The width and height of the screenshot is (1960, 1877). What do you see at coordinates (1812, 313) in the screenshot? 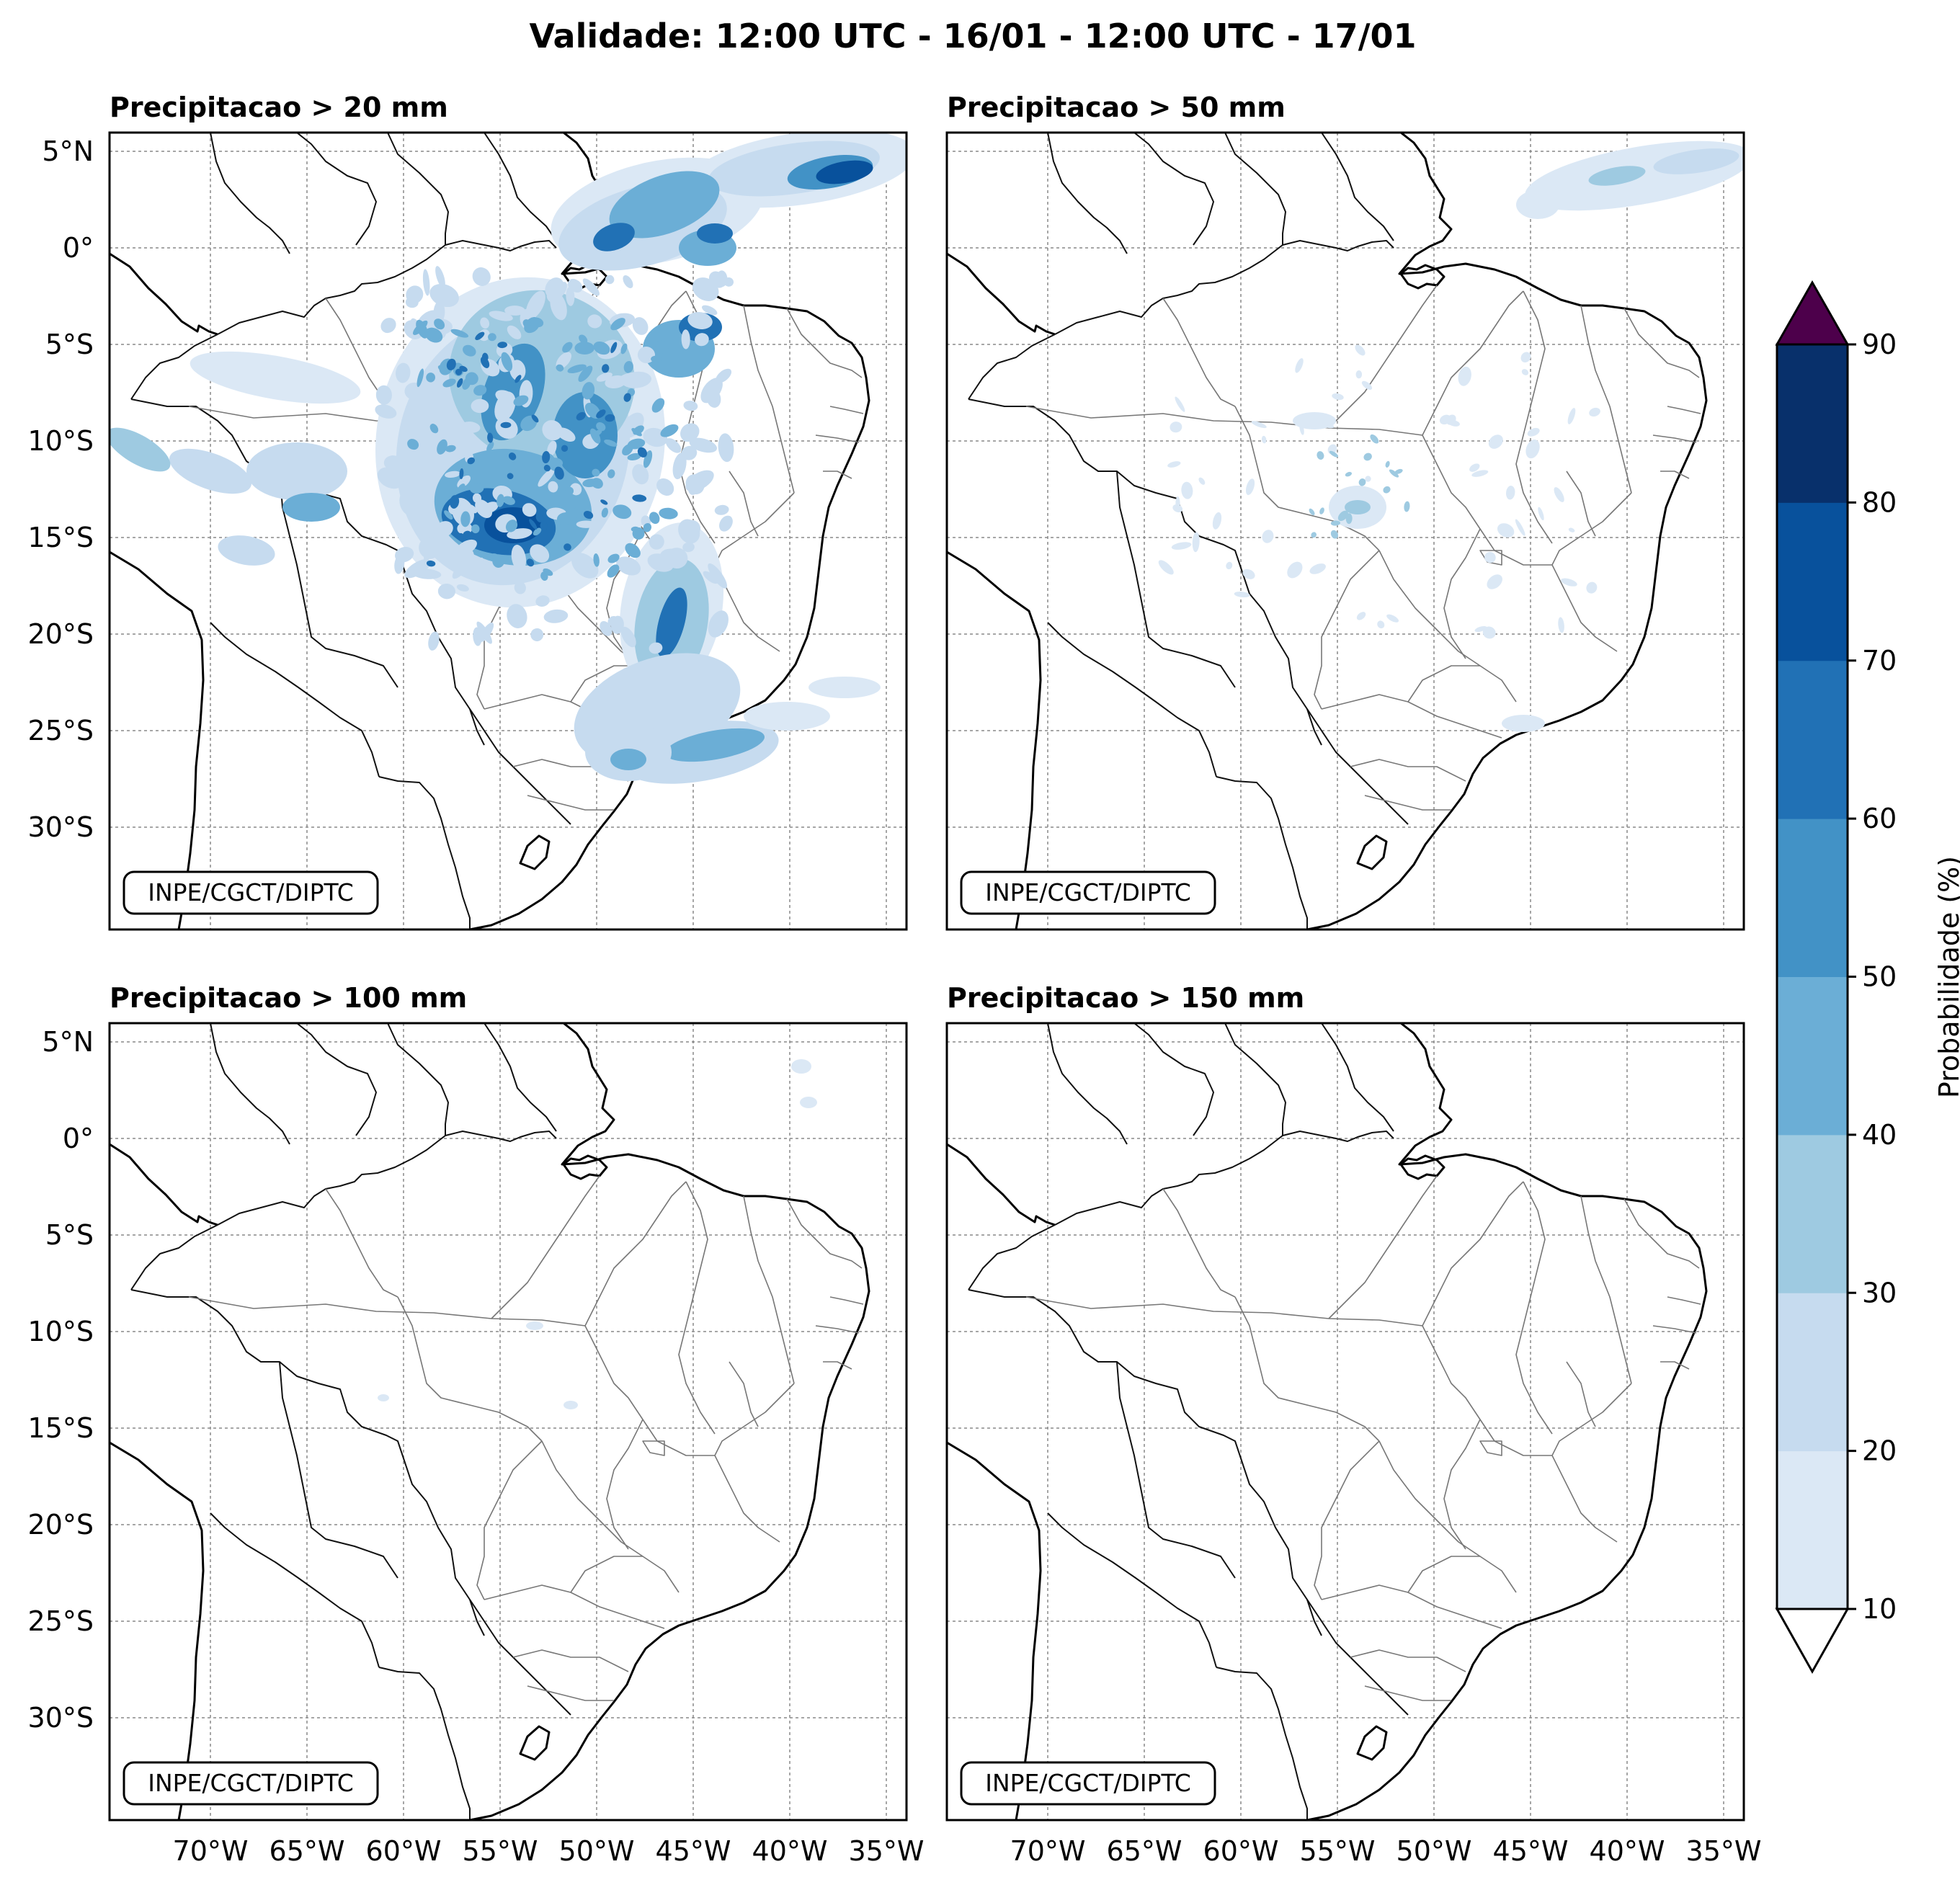
I see `colorbar-over-triangle` at bounding box center [1812, 313].